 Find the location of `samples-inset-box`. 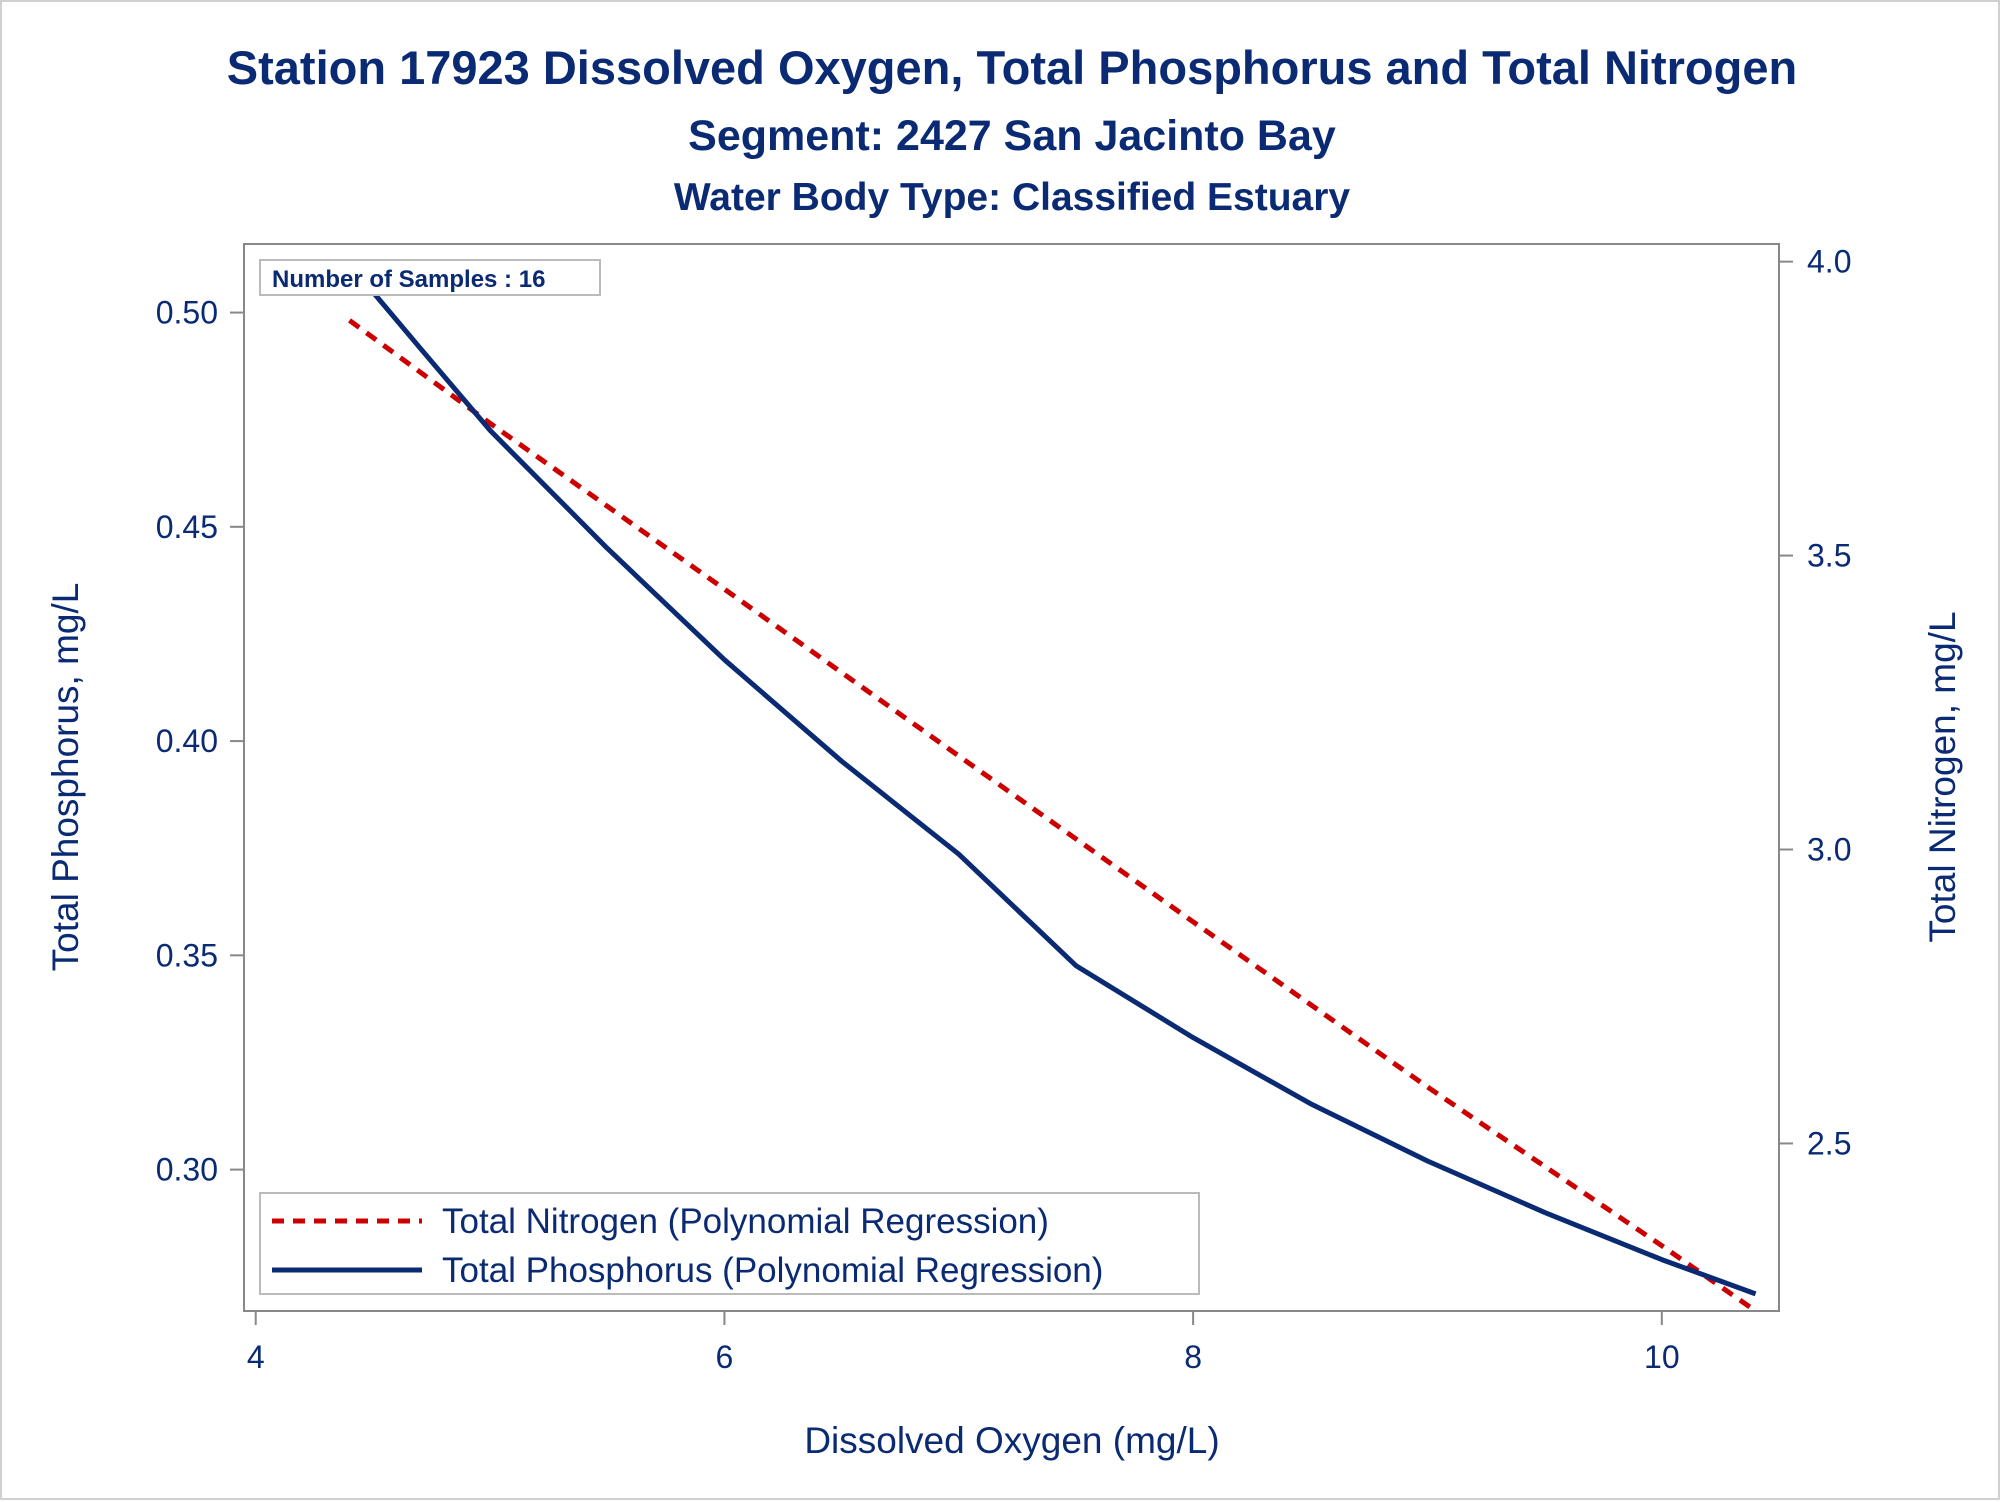

samples-inset-box is located at coordinates (430, 277).